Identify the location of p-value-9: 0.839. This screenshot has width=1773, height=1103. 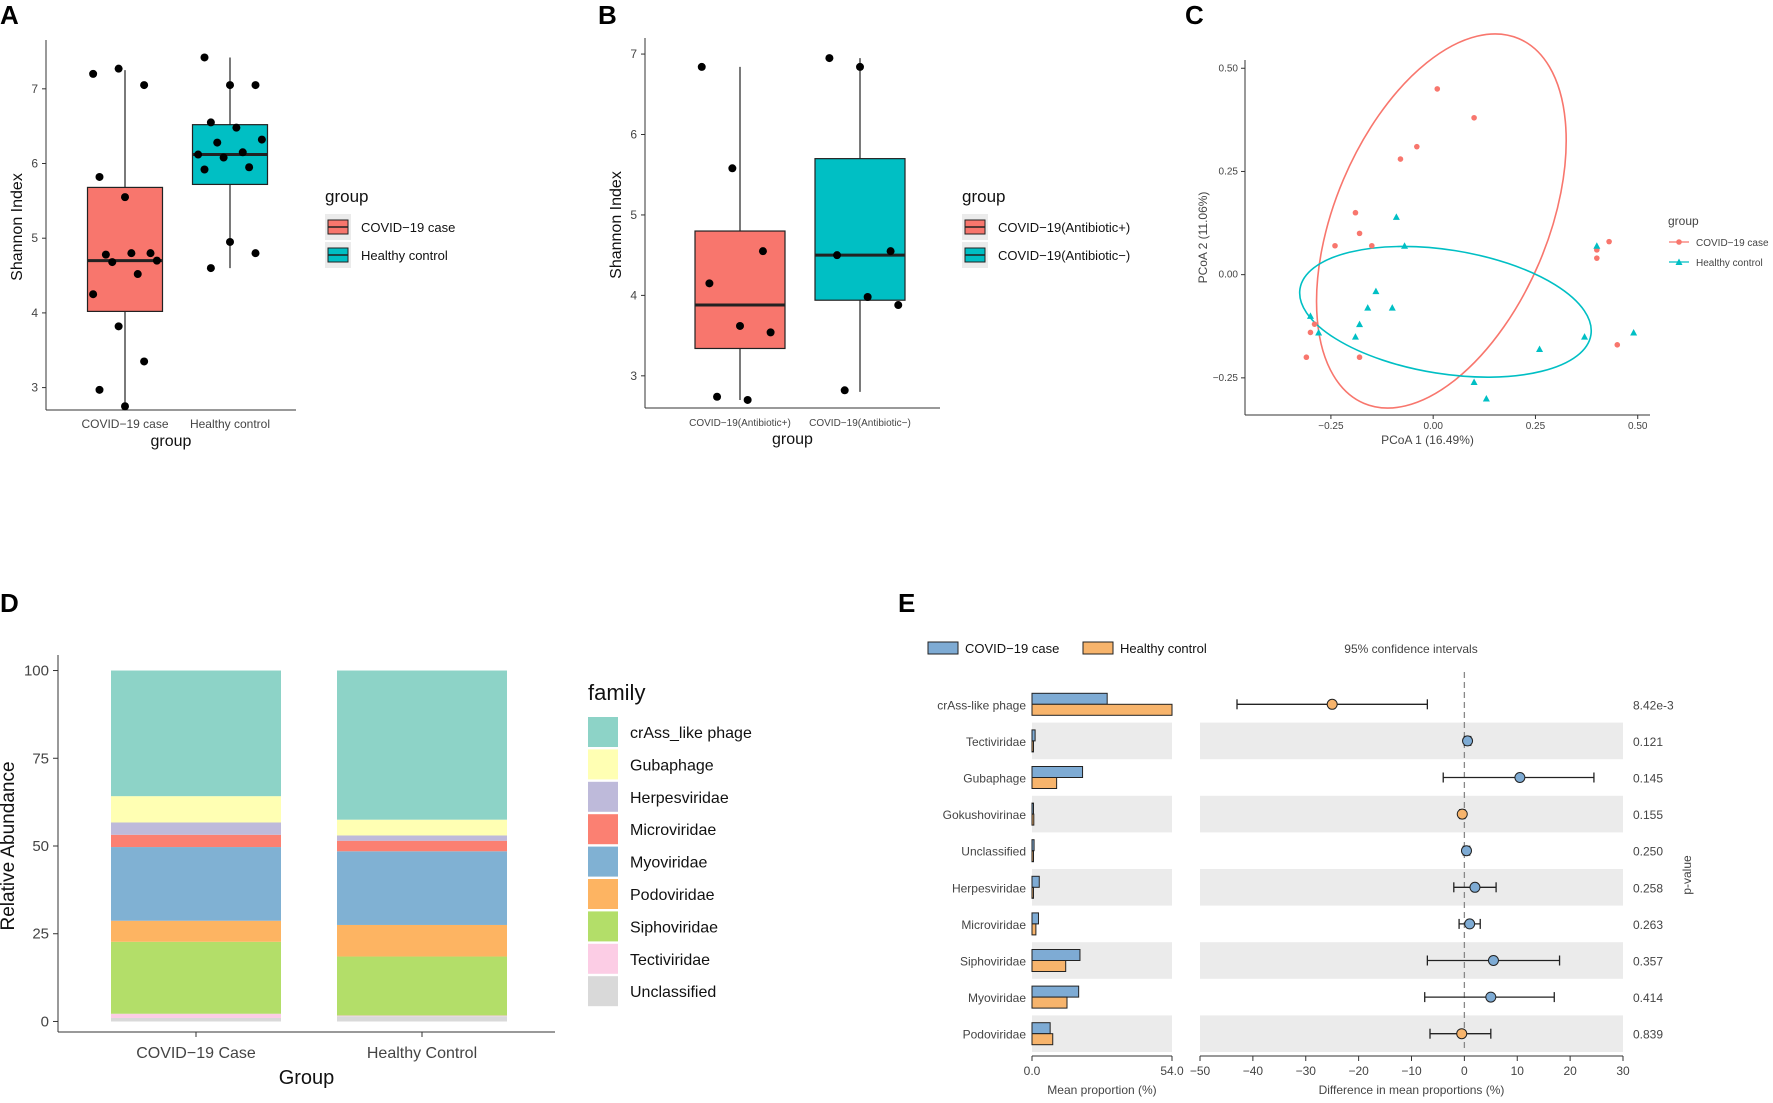
(1648, 1035).